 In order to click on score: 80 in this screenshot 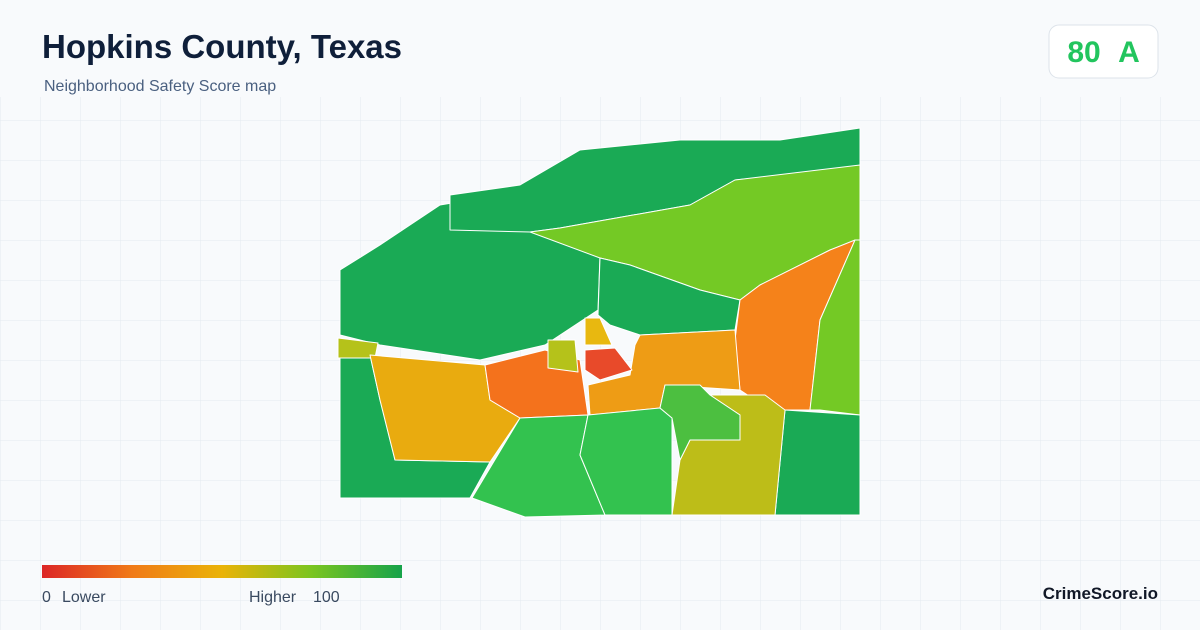, I will do `click(1083, 52)`.